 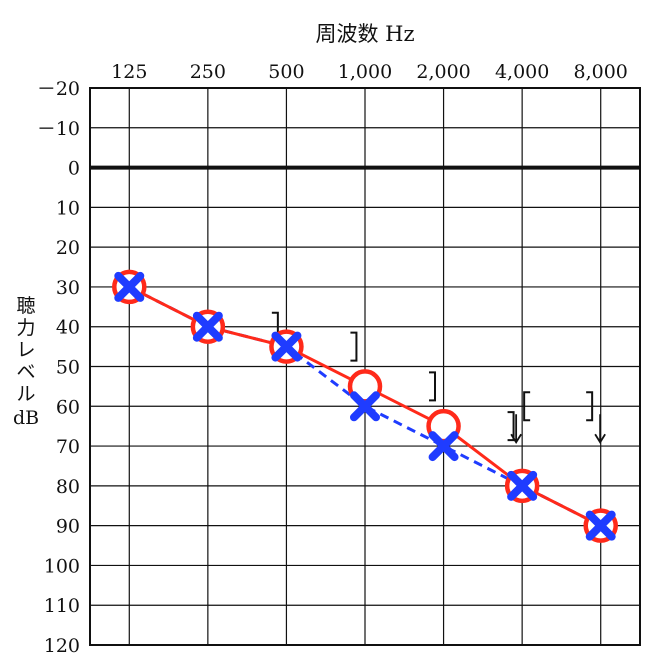 What do you see at coordinates (208, 72) in the screenshot?
I see `x-tick-label: 250` at bounding box center [208, 72].